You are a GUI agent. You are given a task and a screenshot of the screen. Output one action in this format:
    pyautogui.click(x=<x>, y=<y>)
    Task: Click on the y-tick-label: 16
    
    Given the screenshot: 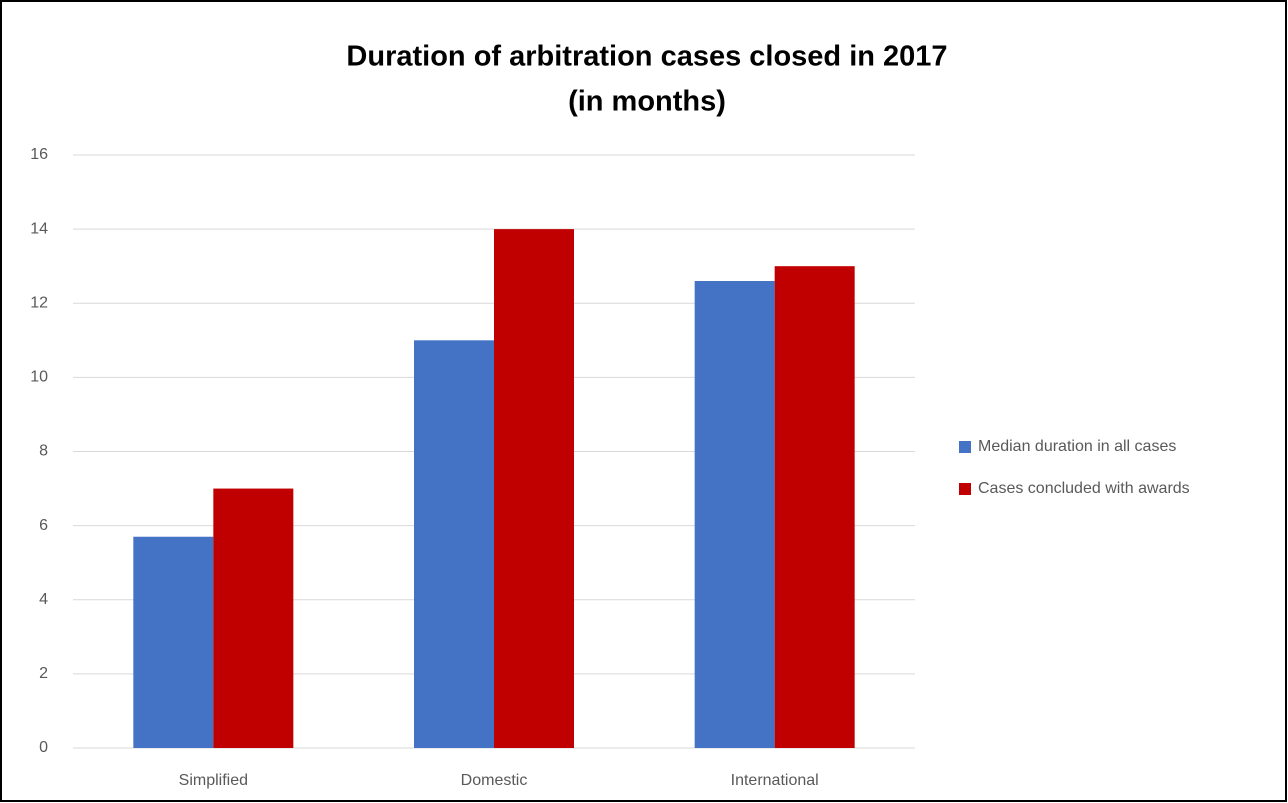 What is the action you would take?
    pyautogui.click(x=39, y=154)
    